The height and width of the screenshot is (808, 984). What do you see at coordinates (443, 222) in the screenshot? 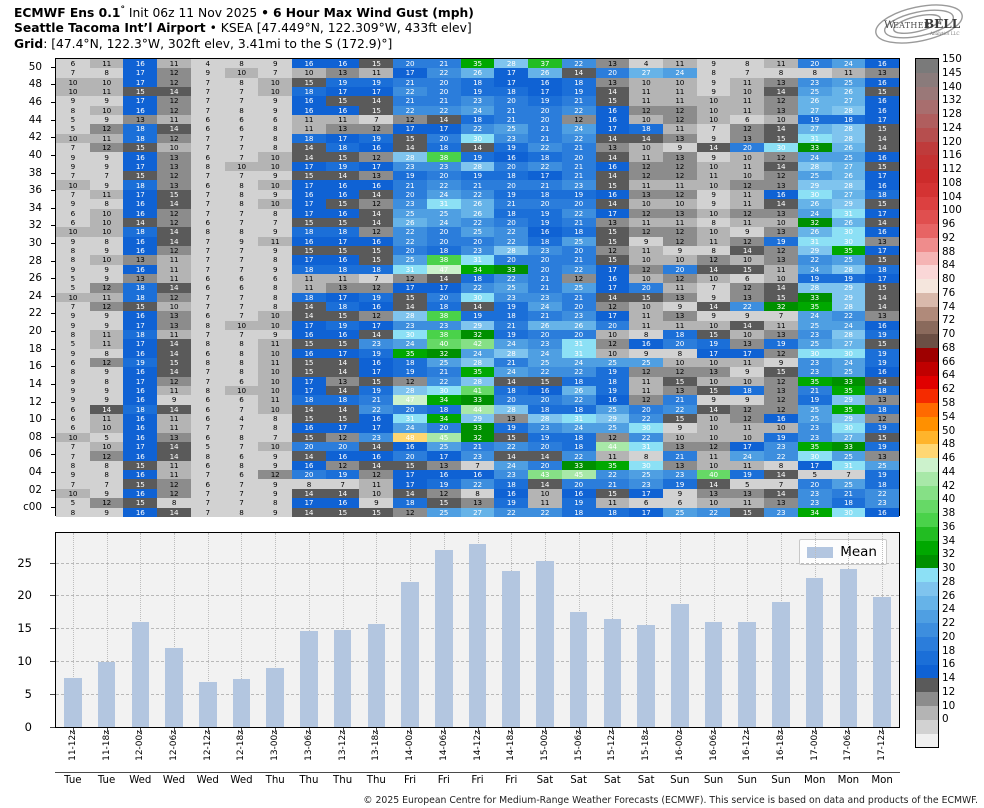
I see `heatmap-cell: 24` at bounding box center [443, 222].